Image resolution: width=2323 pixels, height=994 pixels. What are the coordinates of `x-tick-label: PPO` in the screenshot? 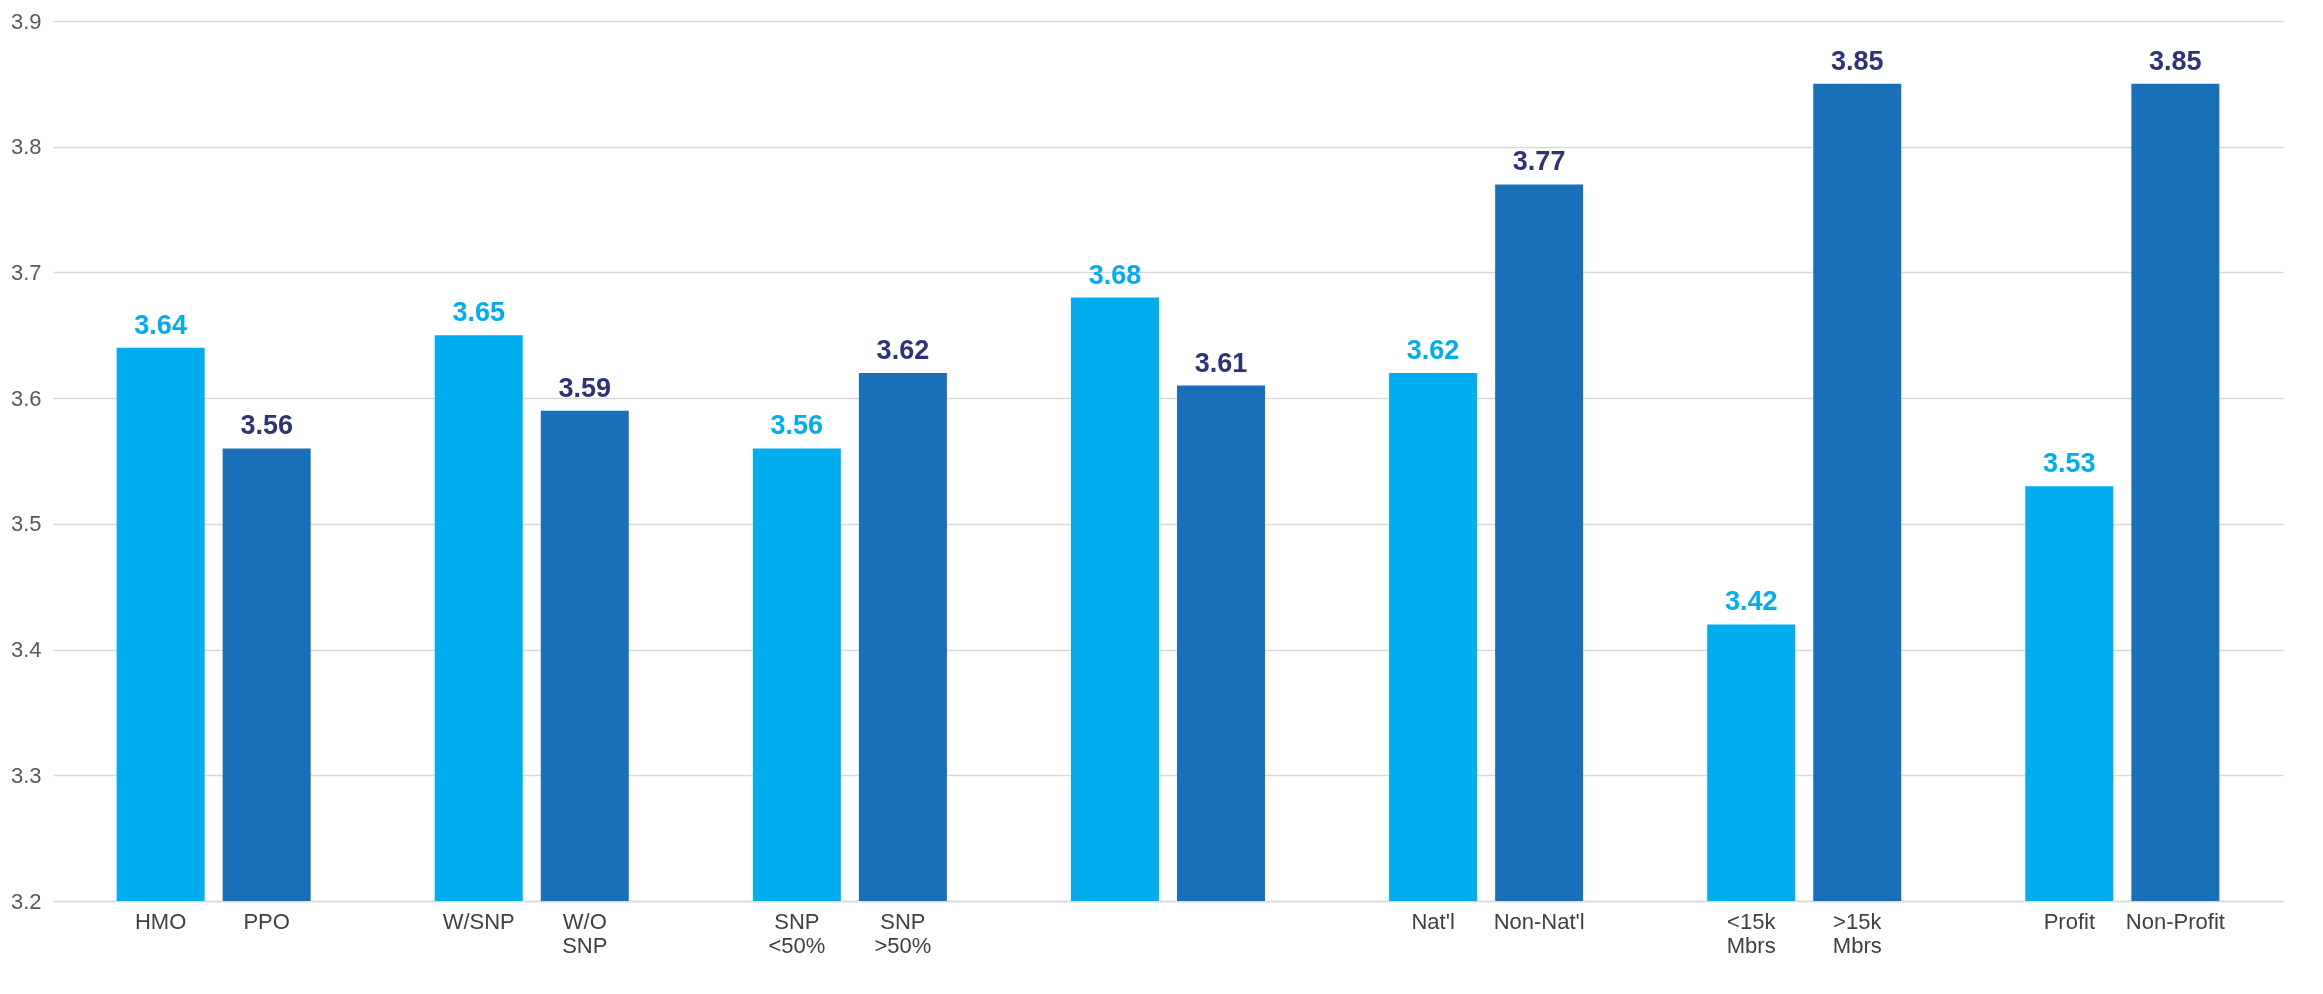 It's located at (266, 921).